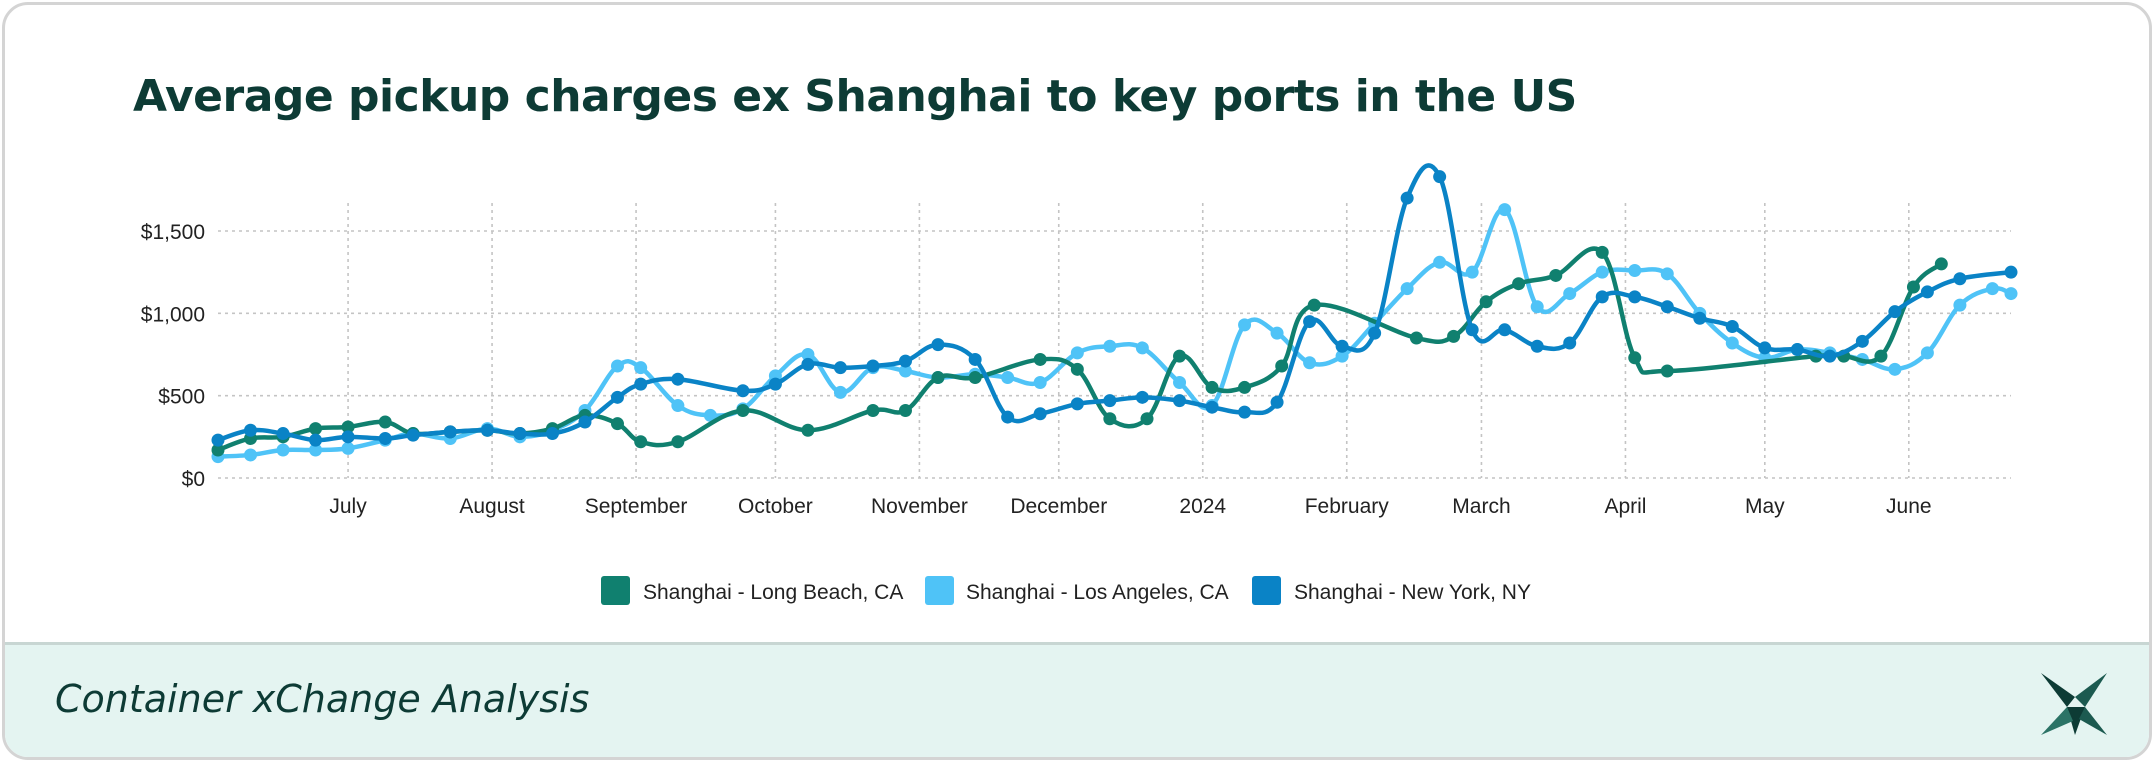 This screenshot has height=760, width=2152. What do you see at coordinates (181, 397) in the screenshot?
I see `y-tick-label: $500` at bounding box center [181, 397].